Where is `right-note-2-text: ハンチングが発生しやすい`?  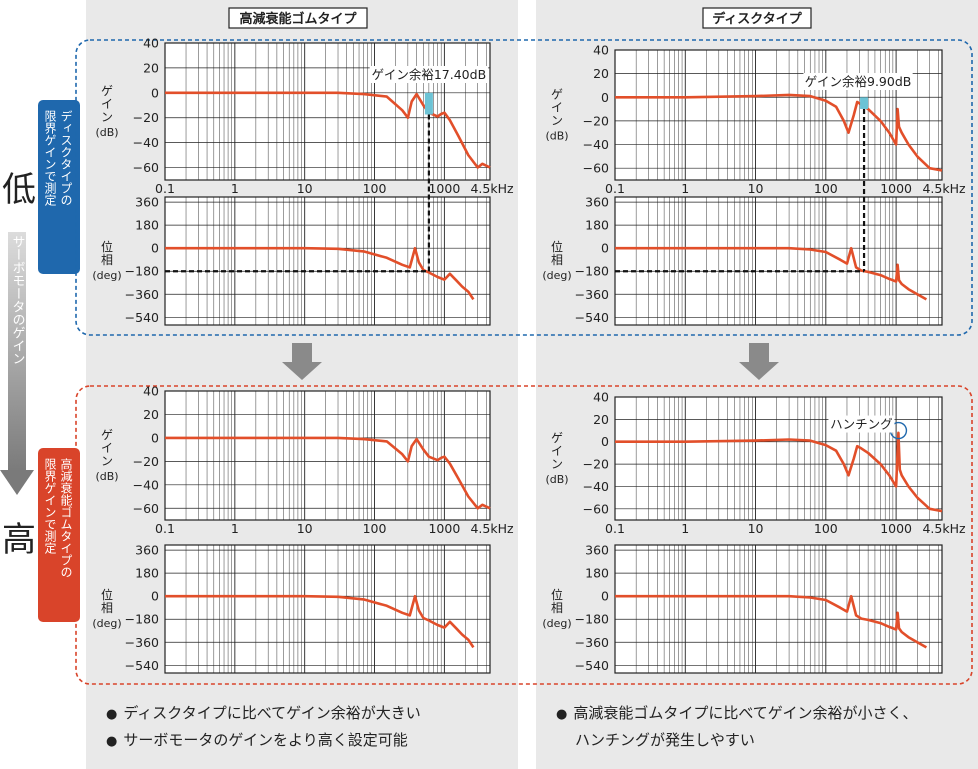
right-note-2-text: ハンチングが発生しやすい is located at coordinates (665, 740).